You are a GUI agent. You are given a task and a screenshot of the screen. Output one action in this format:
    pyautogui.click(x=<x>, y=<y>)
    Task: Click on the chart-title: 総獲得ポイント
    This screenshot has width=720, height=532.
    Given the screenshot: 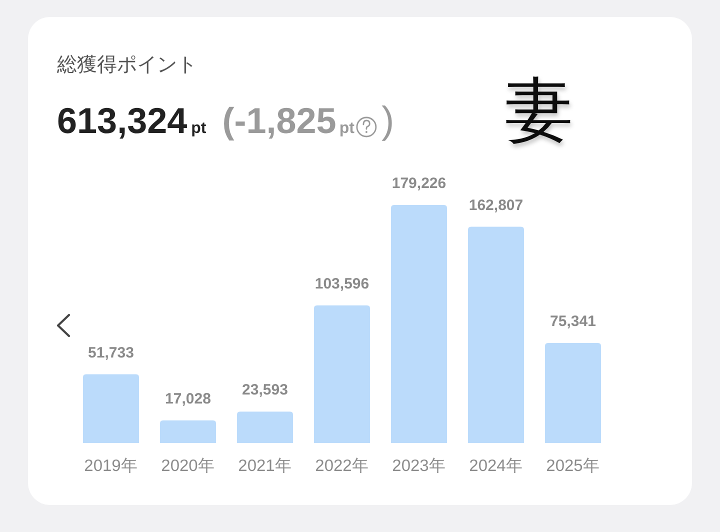 What is the action you would take?
    pyautogui.click(x=126, y=65)
    